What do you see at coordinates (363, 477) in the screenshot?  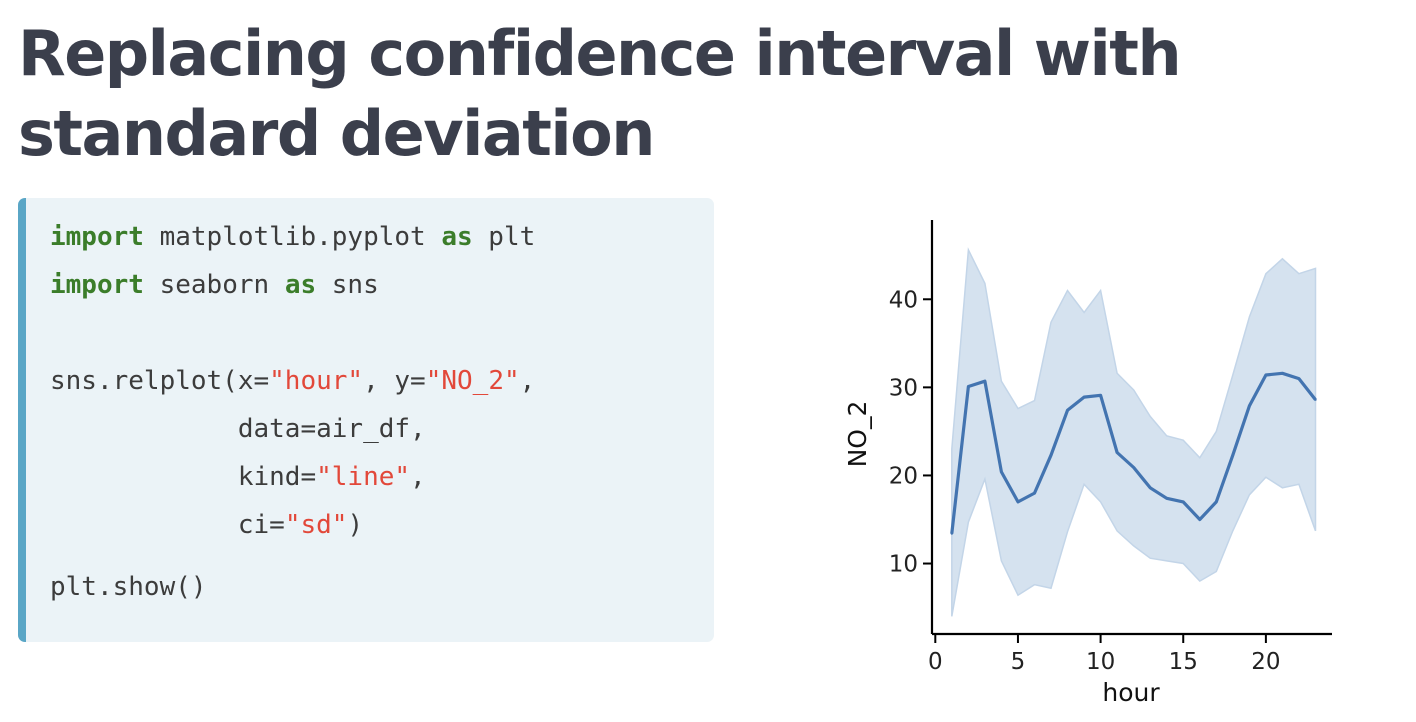 I see `code-string: "line"` at bounding box center [363, 477].